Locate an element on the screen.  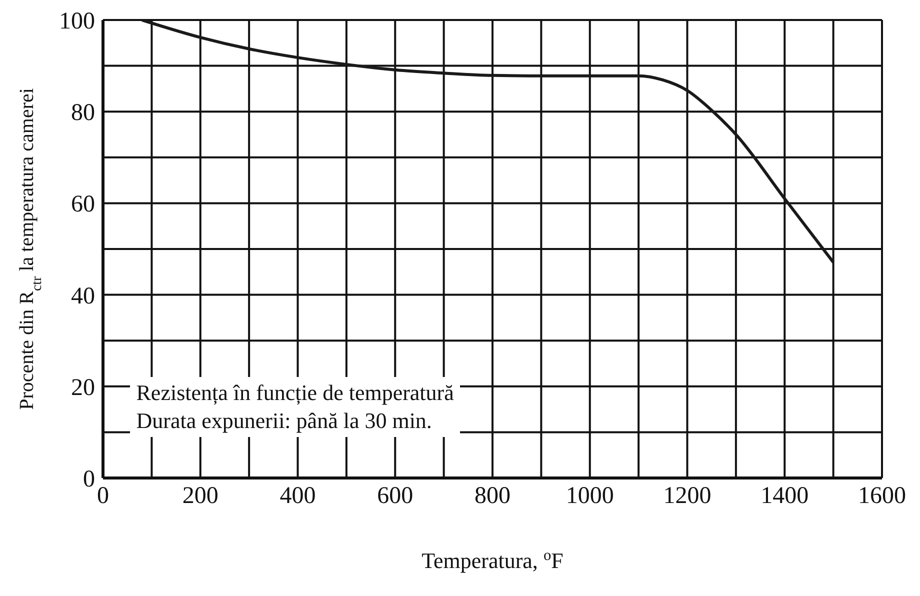
x-tick-label: 600 is located at coordinates (395, 496).